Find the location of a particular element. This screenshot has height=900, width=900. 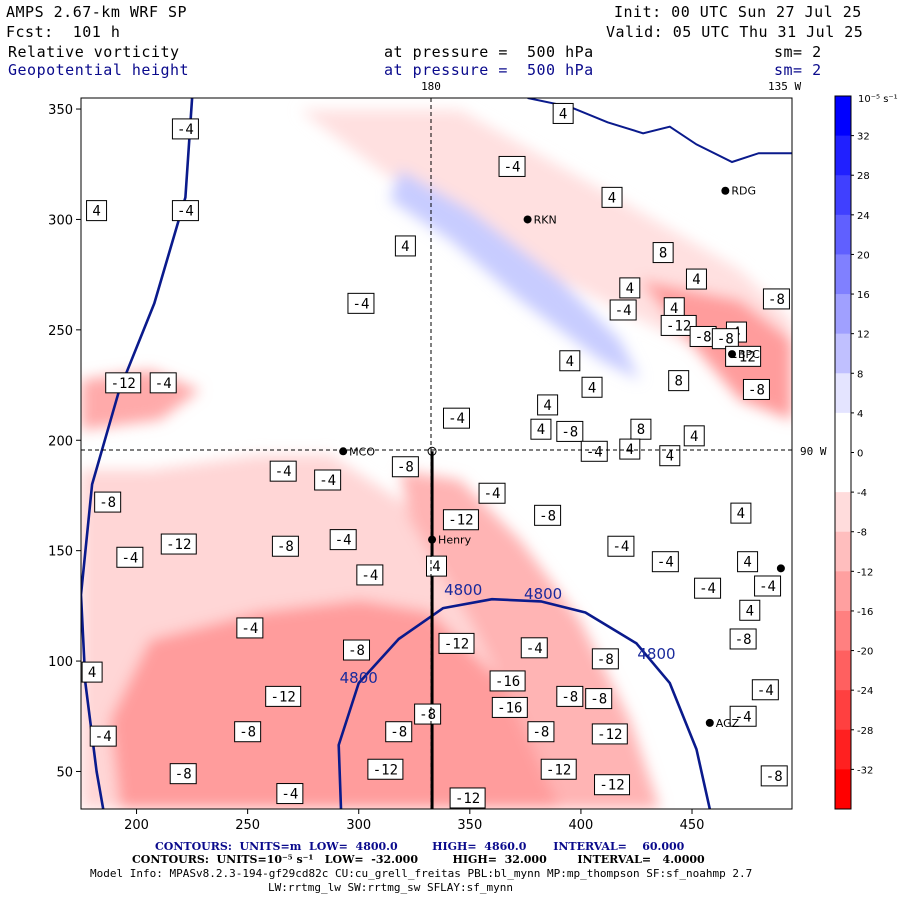

vorticity-label-48: -4 is located at coordinates (620, 547).